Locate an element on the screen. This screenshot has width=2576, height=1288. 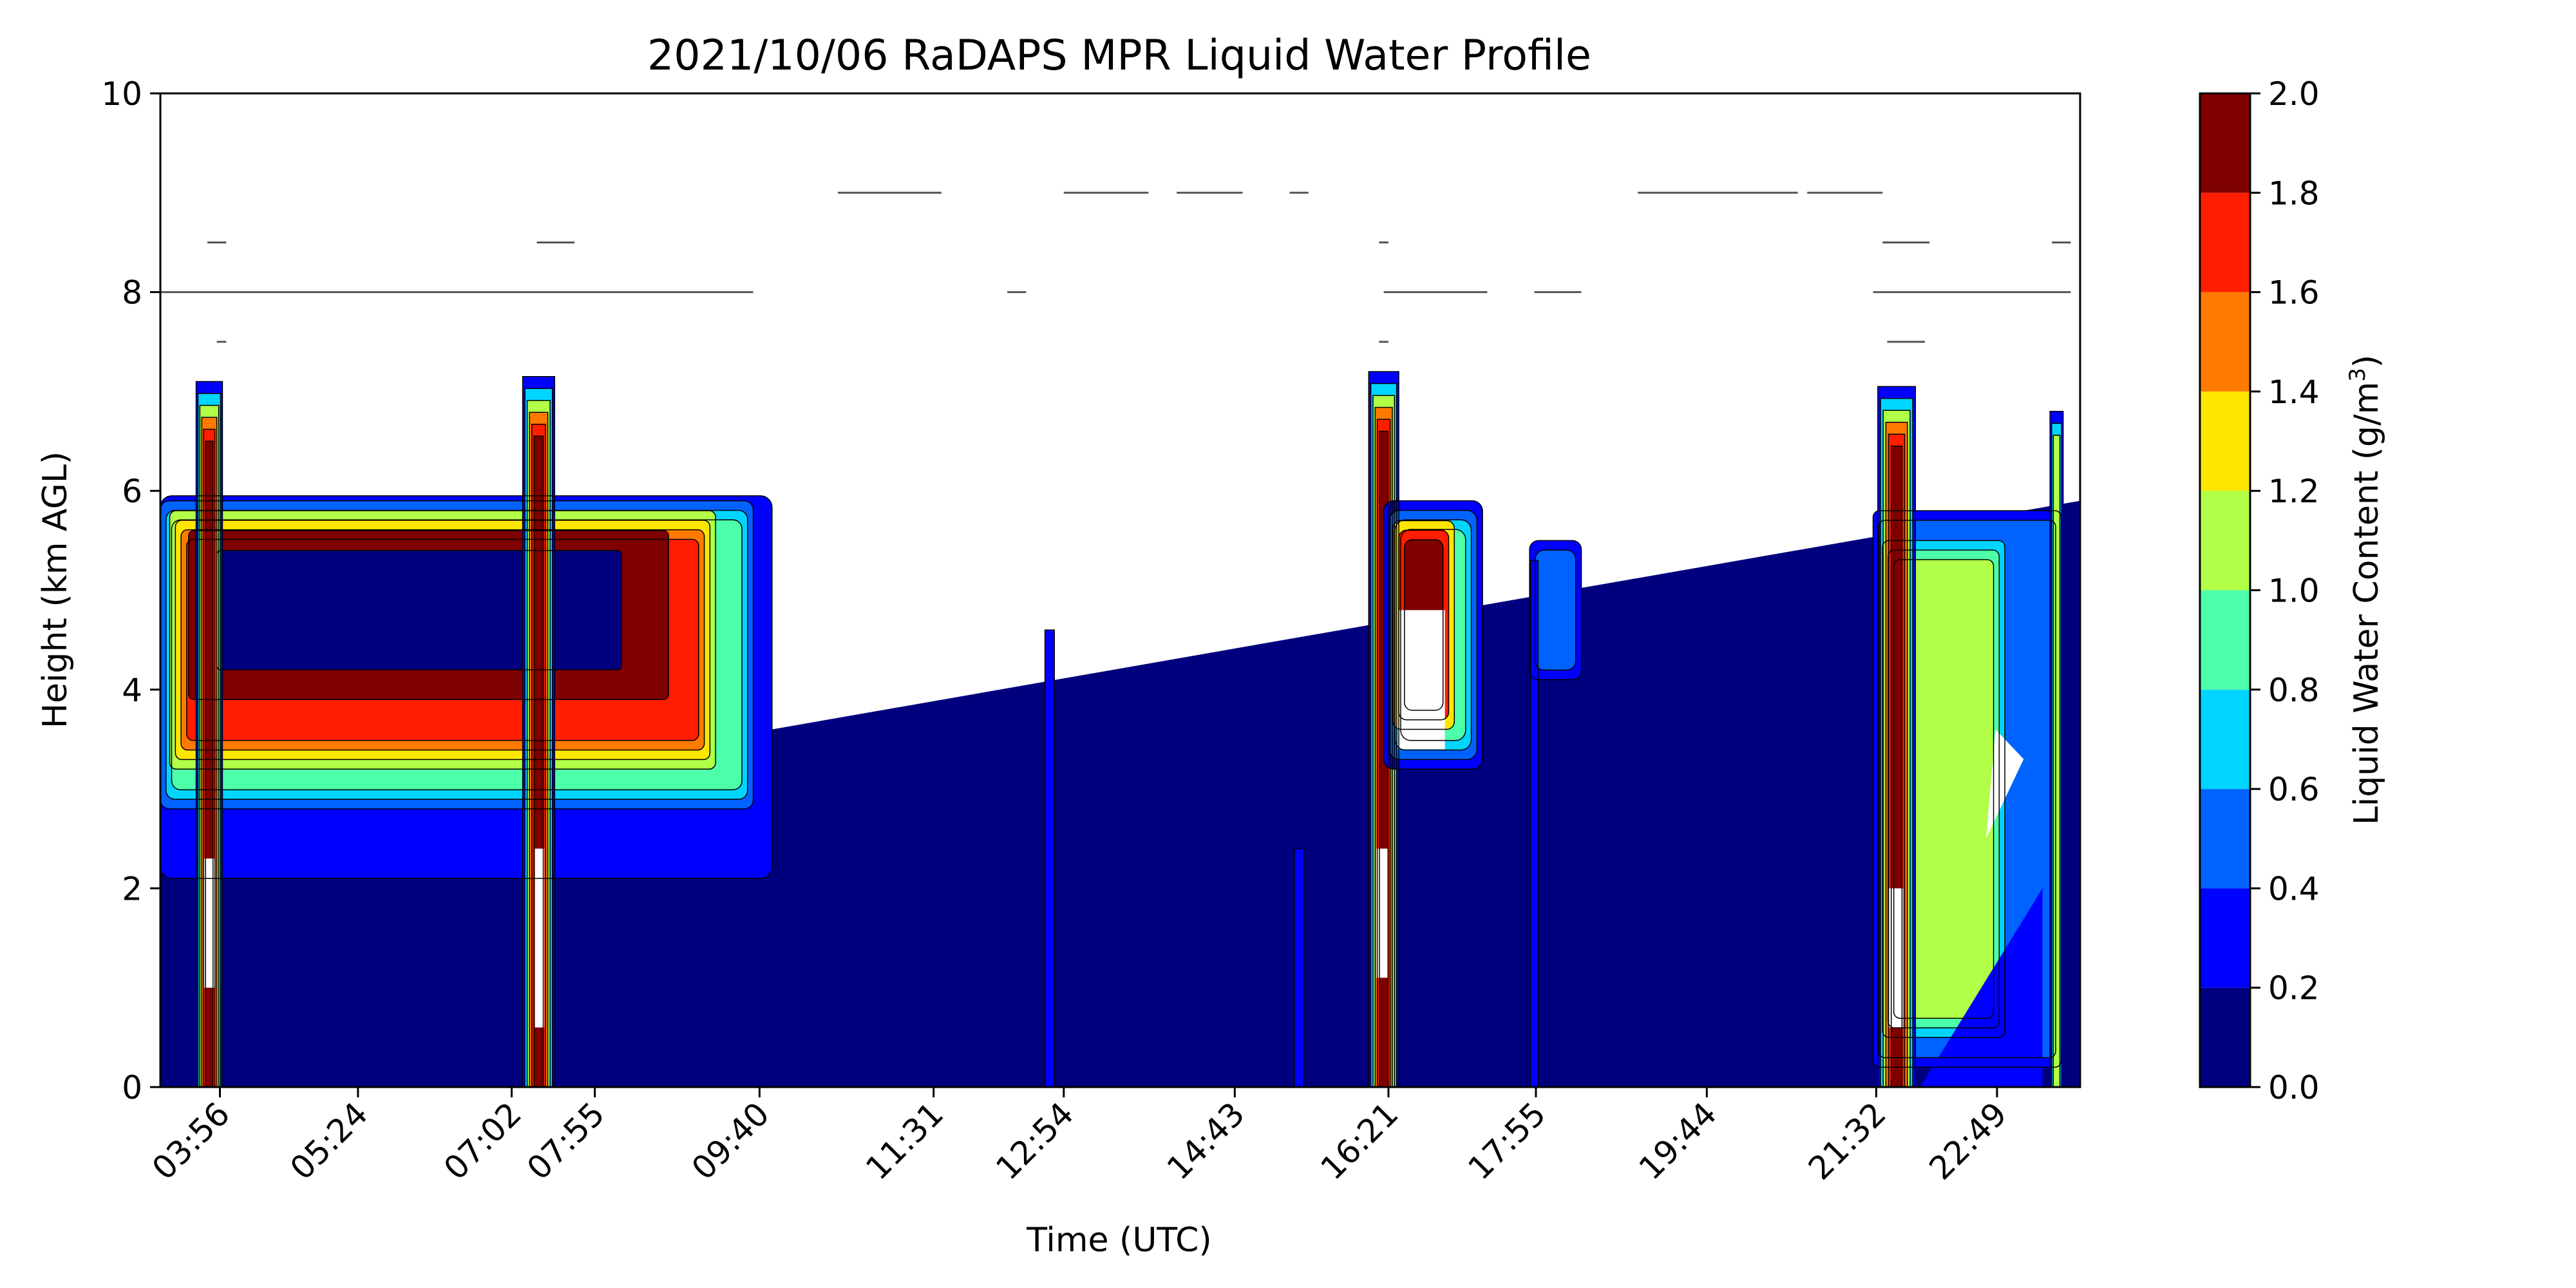
colorbar-tick-label-6: 1.2 is located at coordinates (2294, 492).